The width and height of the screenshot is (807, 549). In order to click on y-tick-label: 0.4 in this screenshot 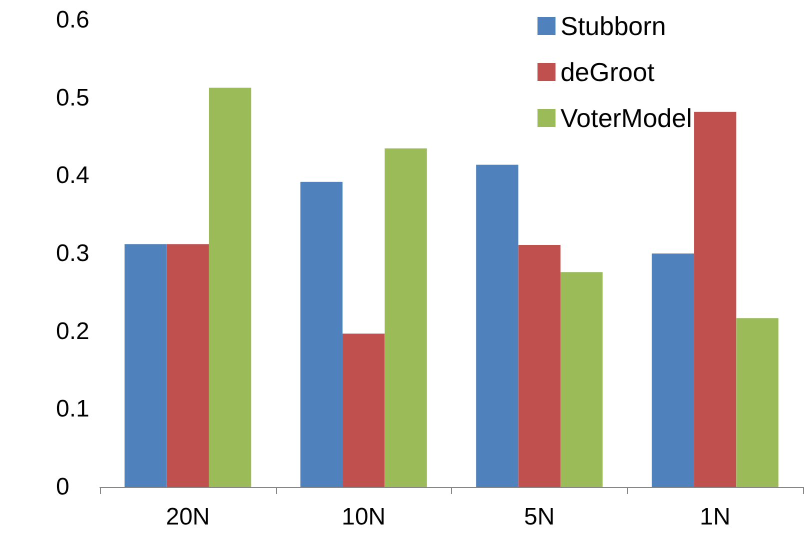, I will do `click(73, 176)`.